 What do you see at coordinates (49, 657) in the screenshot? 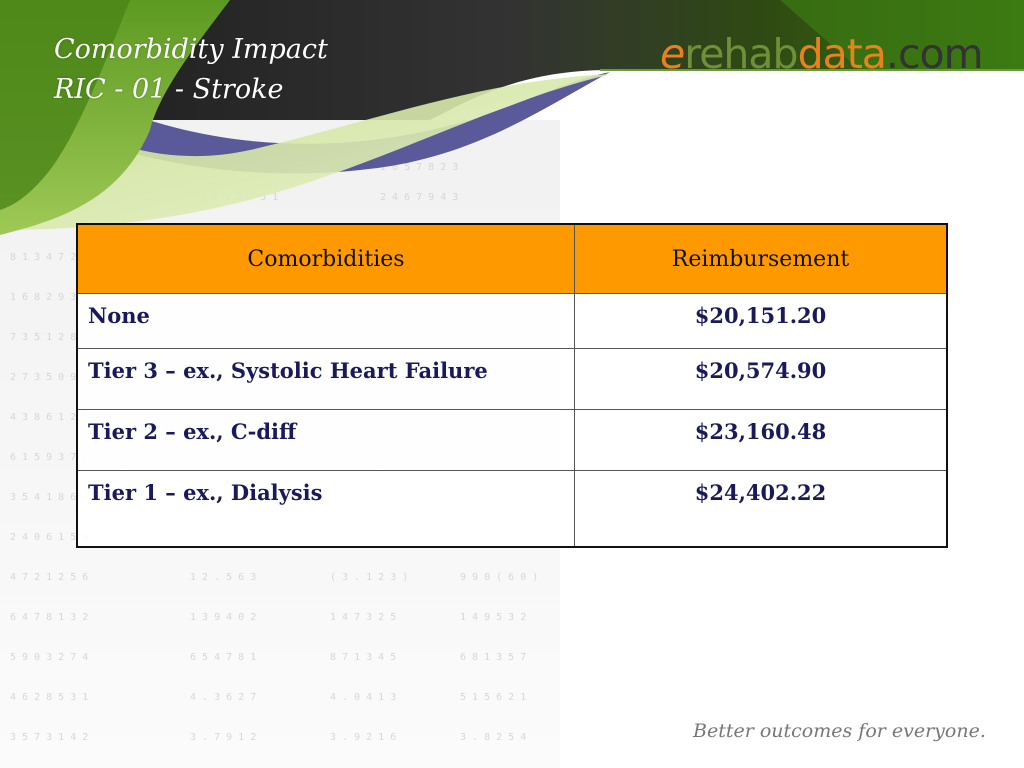
I see `svg-text: 5 9 0 3 2 7 4` at bounding box center [49, 657].